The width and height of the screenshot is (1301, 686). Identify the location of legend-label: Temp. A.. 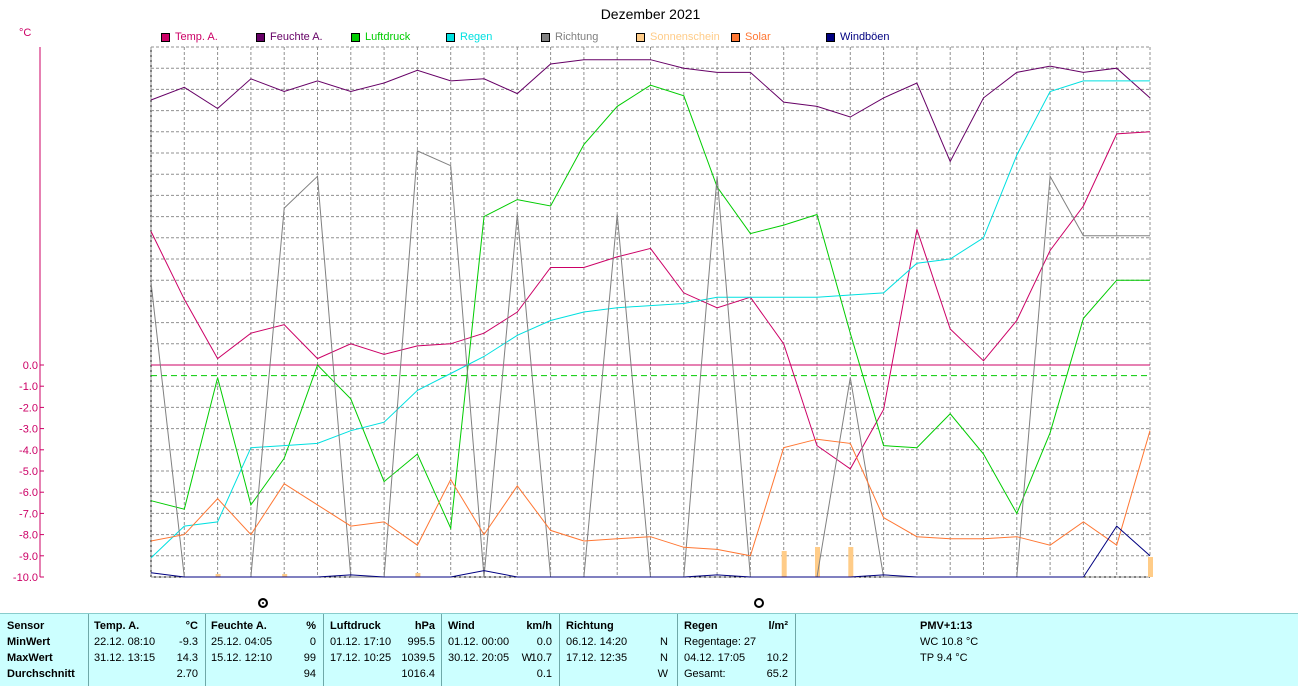
(196, 37).